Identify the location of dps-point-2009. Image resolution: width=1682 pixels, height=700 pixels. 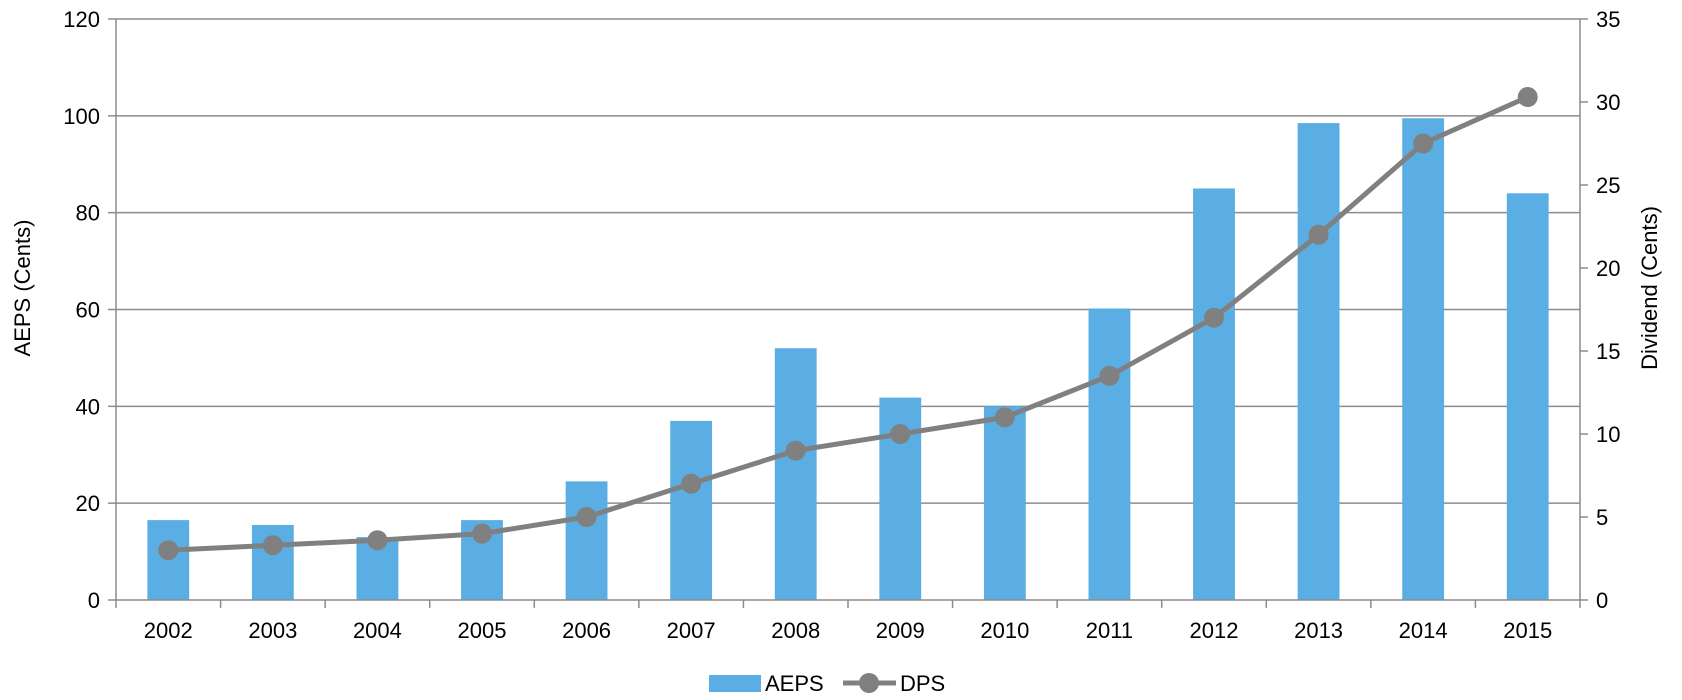
(900, 434).